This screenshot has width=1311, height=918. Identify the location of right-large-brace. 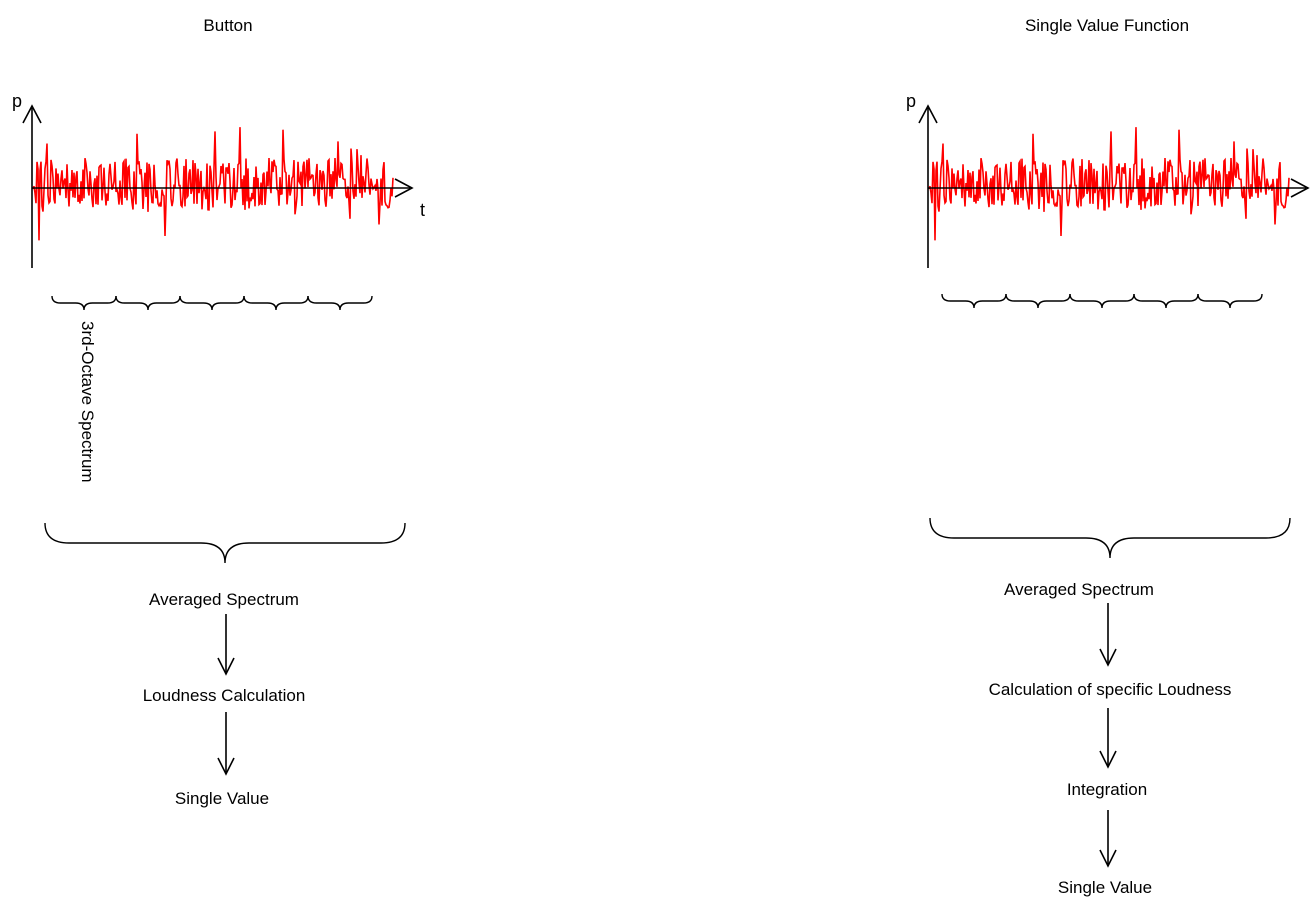
(1110, 538).